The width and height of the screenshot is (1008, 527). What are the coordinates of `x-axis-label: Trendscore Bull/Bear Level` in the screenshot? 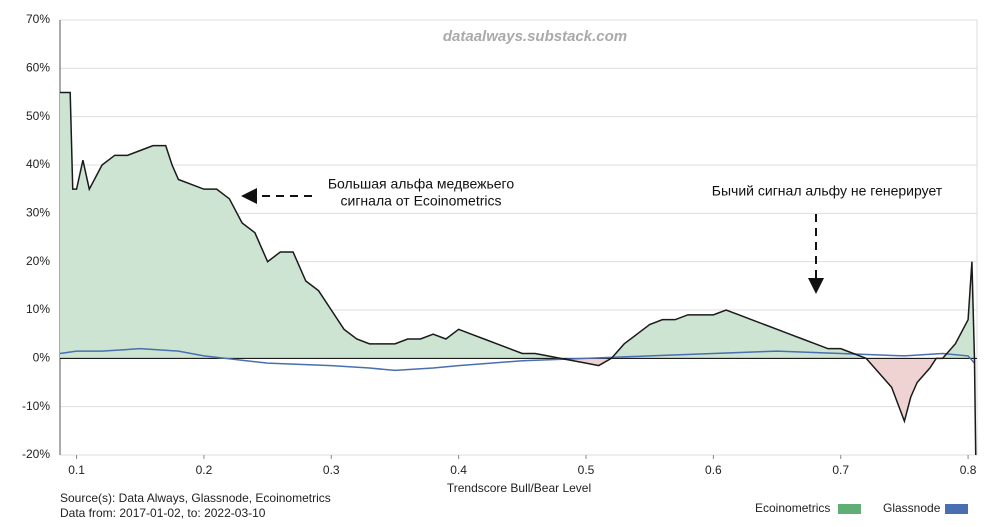 It's located at (519, 488).